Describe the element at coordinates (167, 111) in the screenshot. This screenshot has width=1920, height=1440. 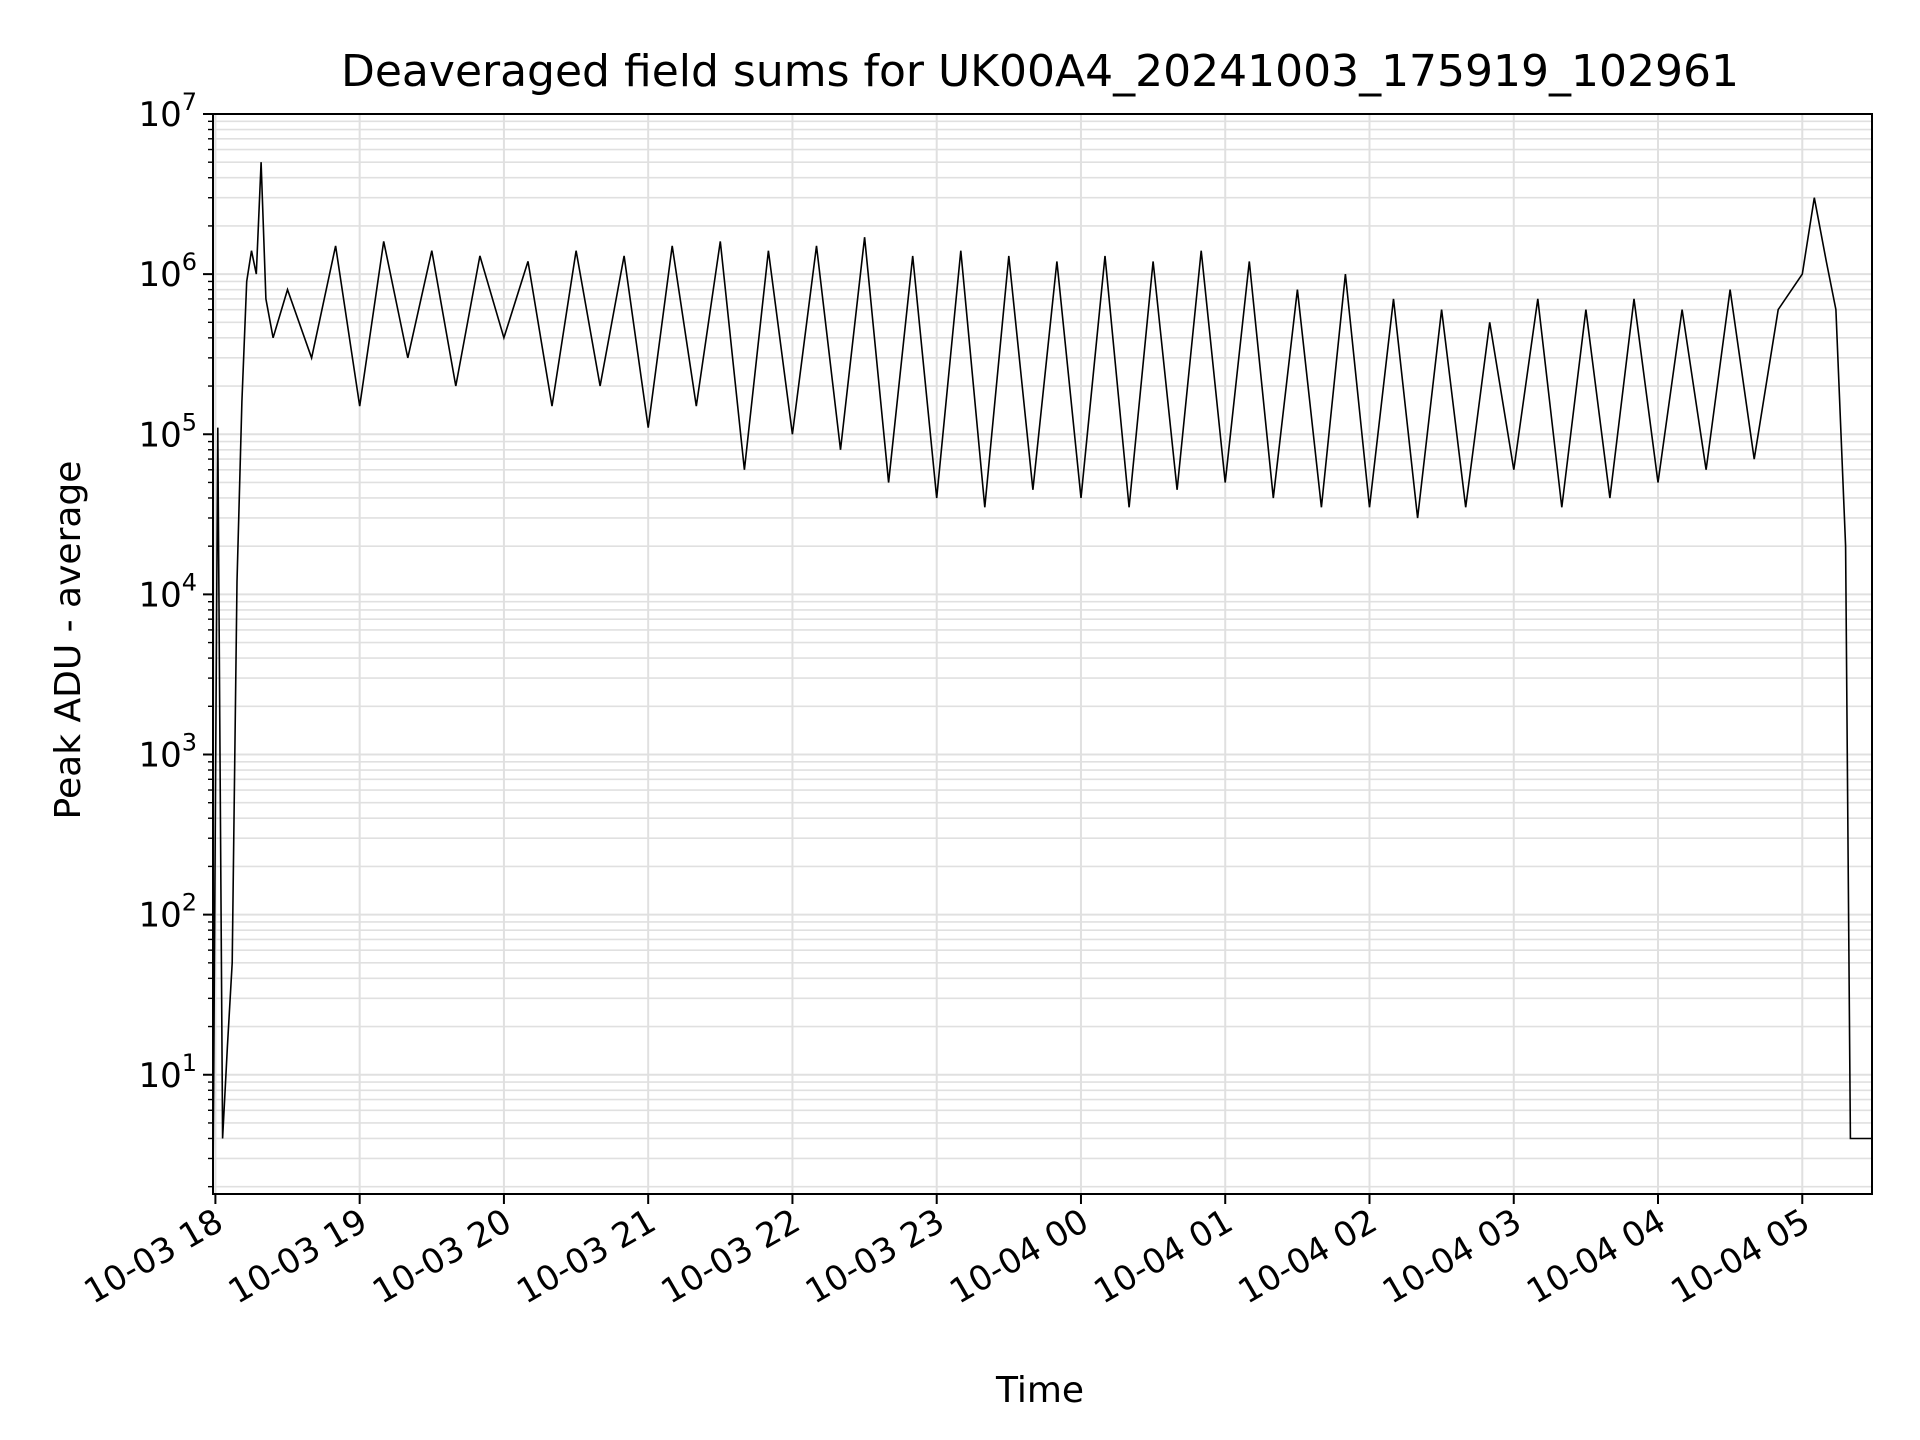
I see `y-tick-label: 10⁷` at that location.